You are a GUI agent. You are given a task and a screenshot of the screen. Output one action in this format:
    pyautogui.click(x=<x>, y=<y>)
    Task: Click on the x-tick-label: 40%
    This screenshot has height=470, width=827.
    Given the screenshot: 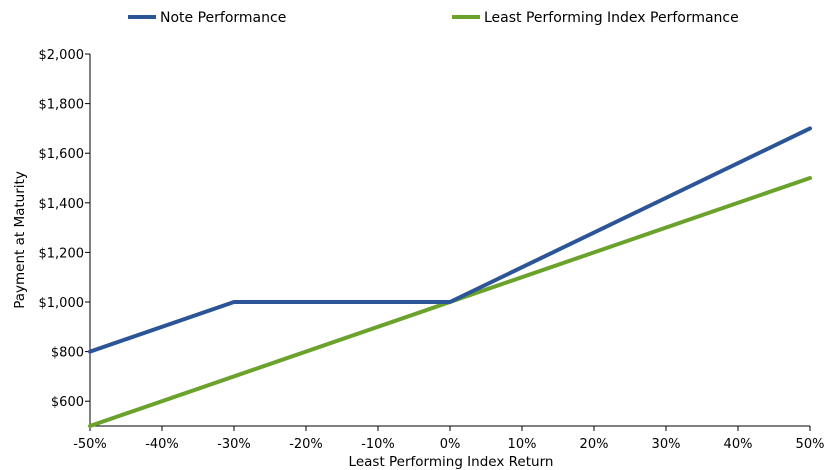 What is the action you would take?
    pyautogui.click(x=738, y=444)
    